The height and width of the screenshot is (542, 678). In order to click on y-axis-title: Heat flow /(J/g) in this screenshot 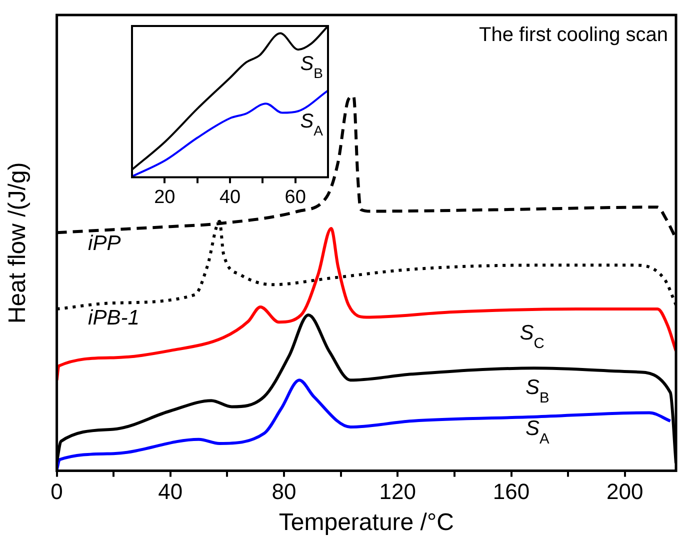, I will do `click(18, 243)`.